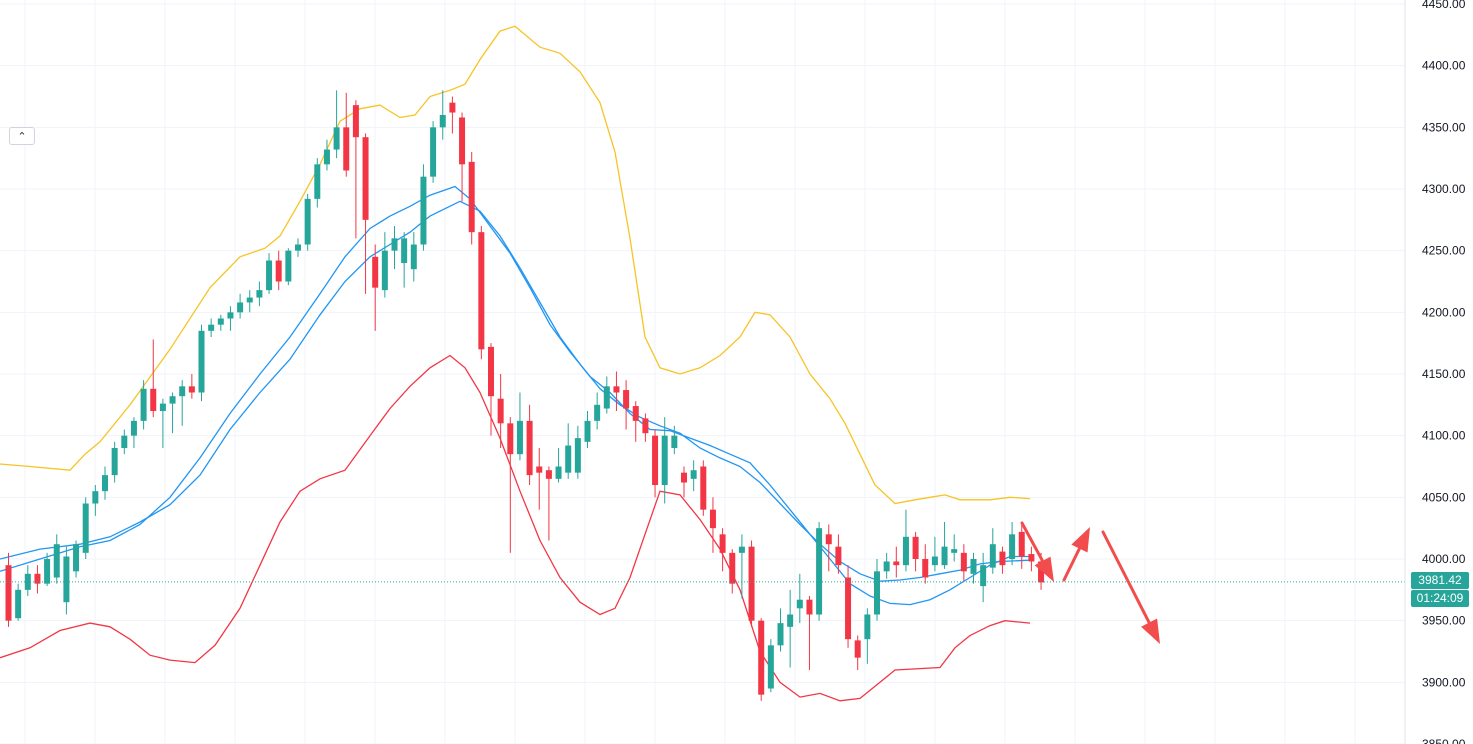  What do you see at coordinates (1044, 569) in the screenshot?
I see `arrow-head` at bounding box center [1044, 569].